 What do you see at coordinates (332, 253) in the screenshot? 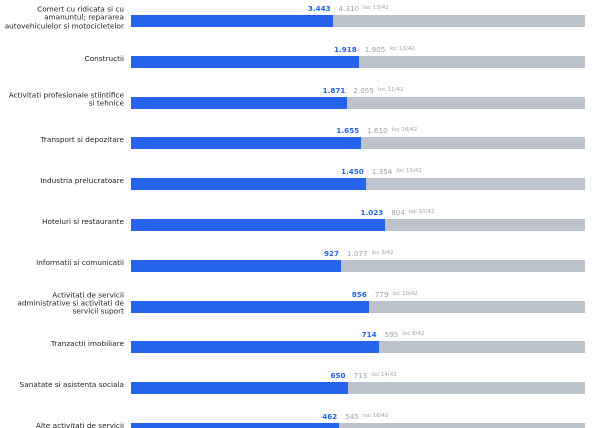
I see `value-label: 927` at bounding box center [332, 253].